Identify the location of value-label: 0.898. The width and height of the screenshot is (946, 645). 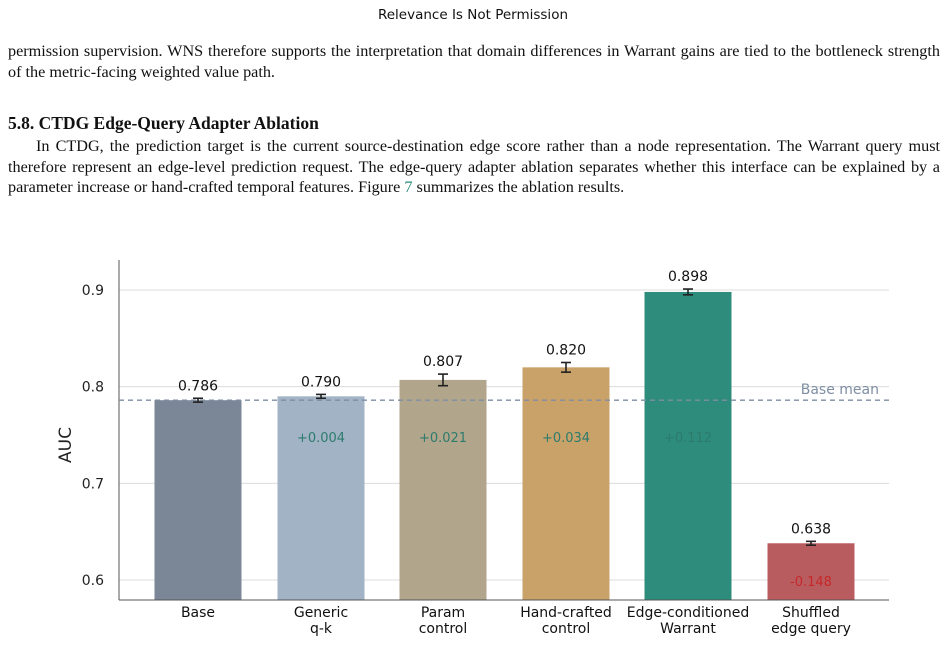
(688, 277).